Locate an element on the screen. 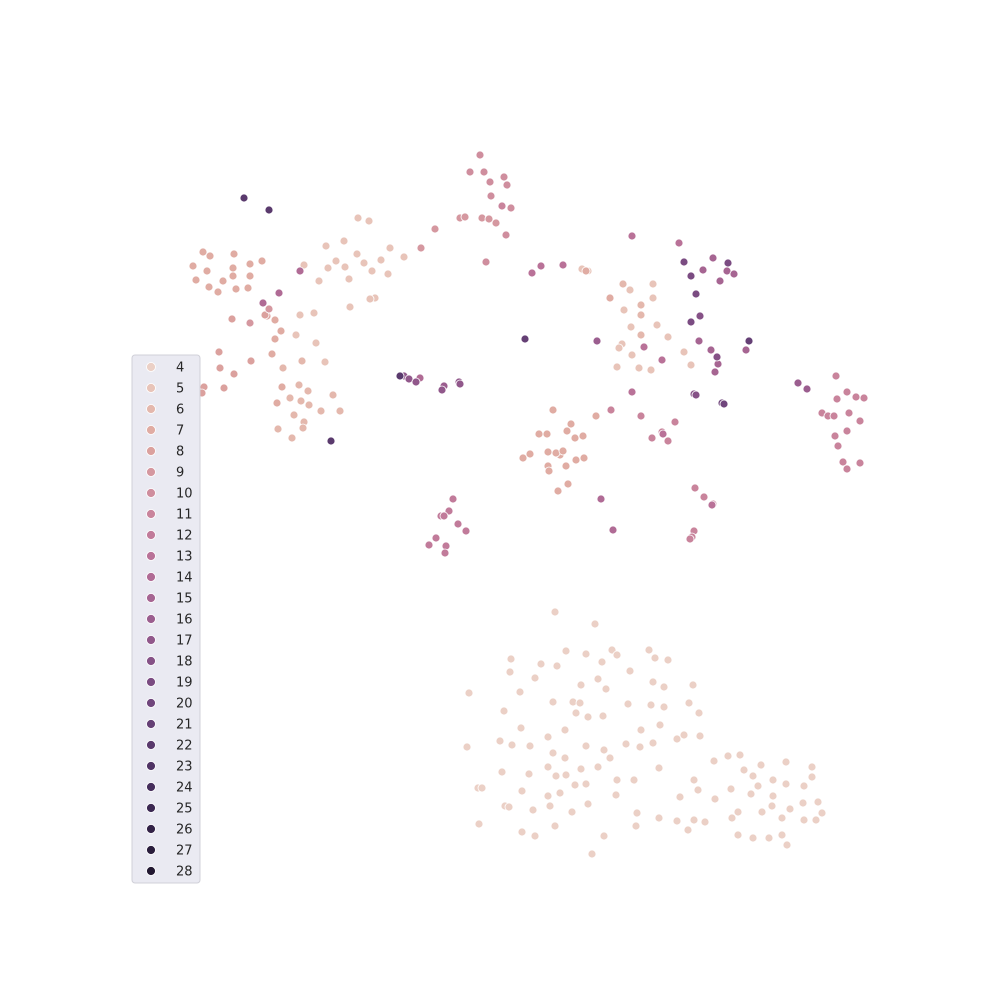  legend-entry: 10 is located at coordinates (169, 494).